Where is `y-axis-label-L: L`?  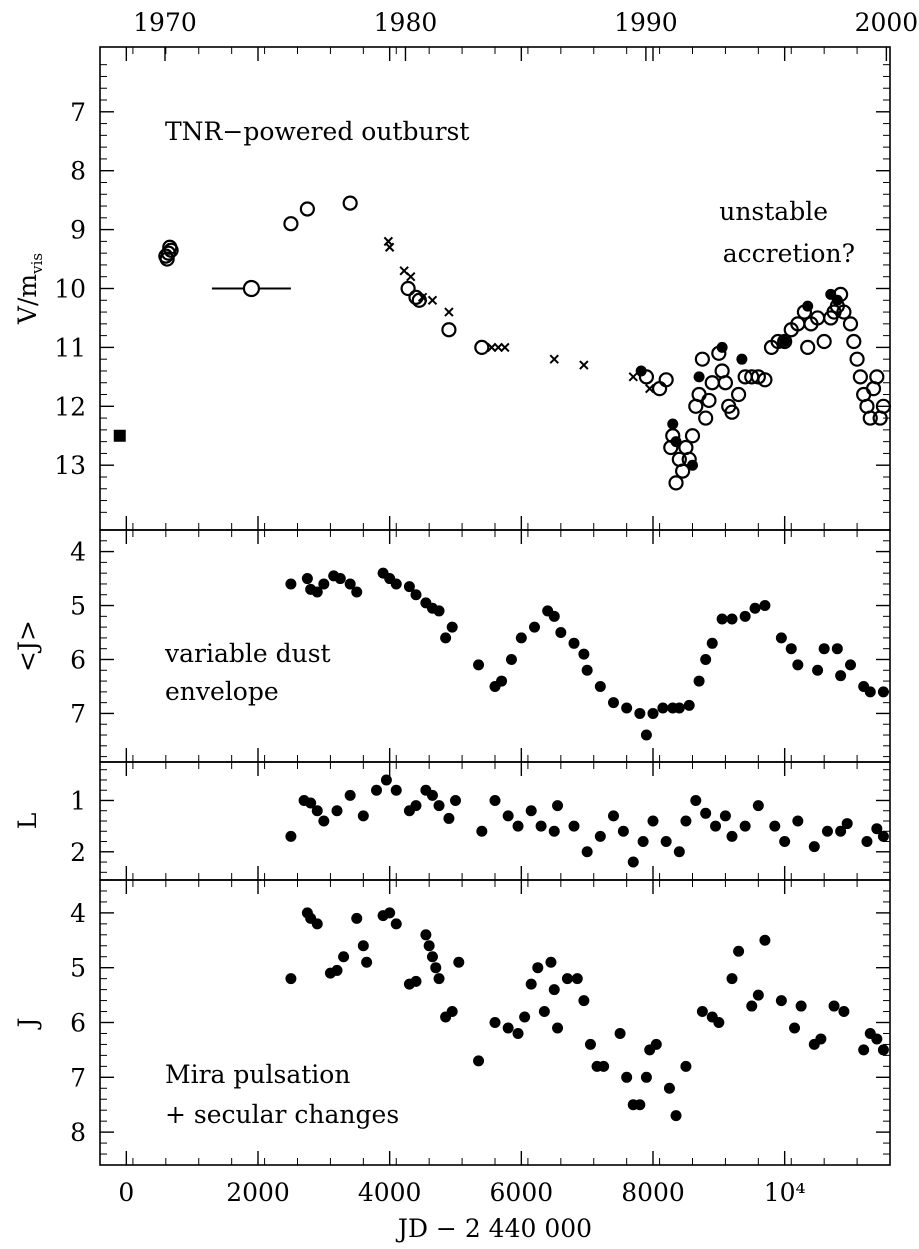
y-axis-label-L: L is located at coordinates (27, 821).